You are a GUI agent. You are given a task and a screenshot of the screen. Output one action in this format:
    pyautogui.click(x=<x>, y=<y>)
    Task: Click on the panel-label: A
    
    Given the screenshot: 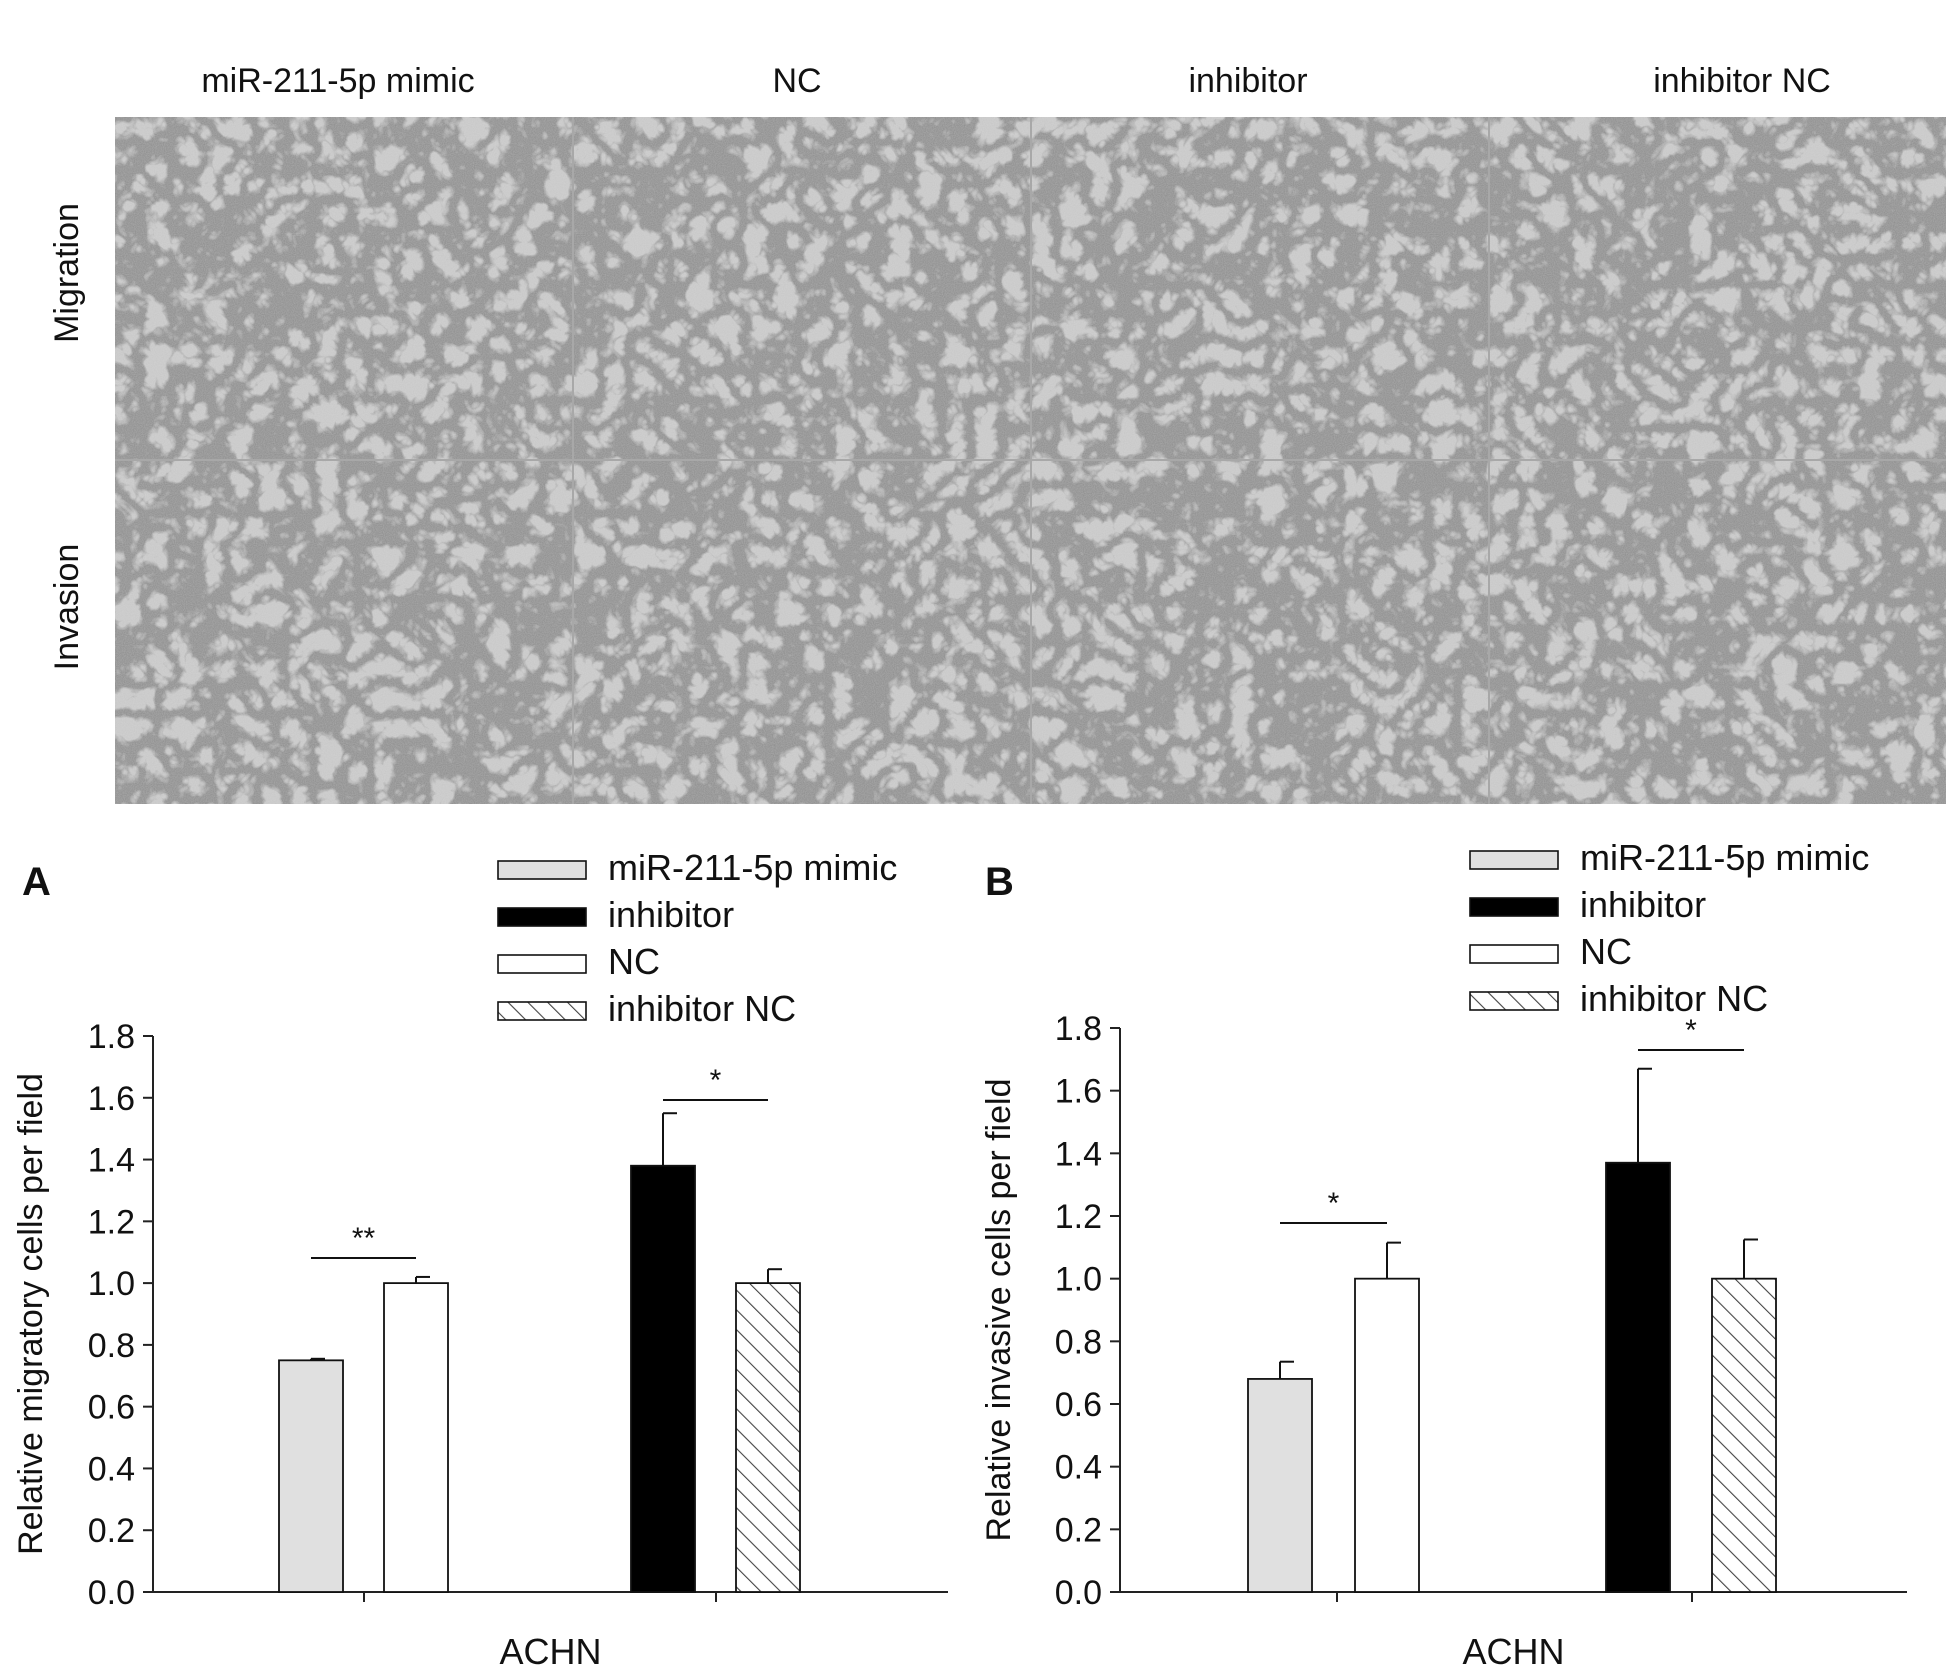 What is the action you would take?
    pyautogui.click(x=36, y=882)
    